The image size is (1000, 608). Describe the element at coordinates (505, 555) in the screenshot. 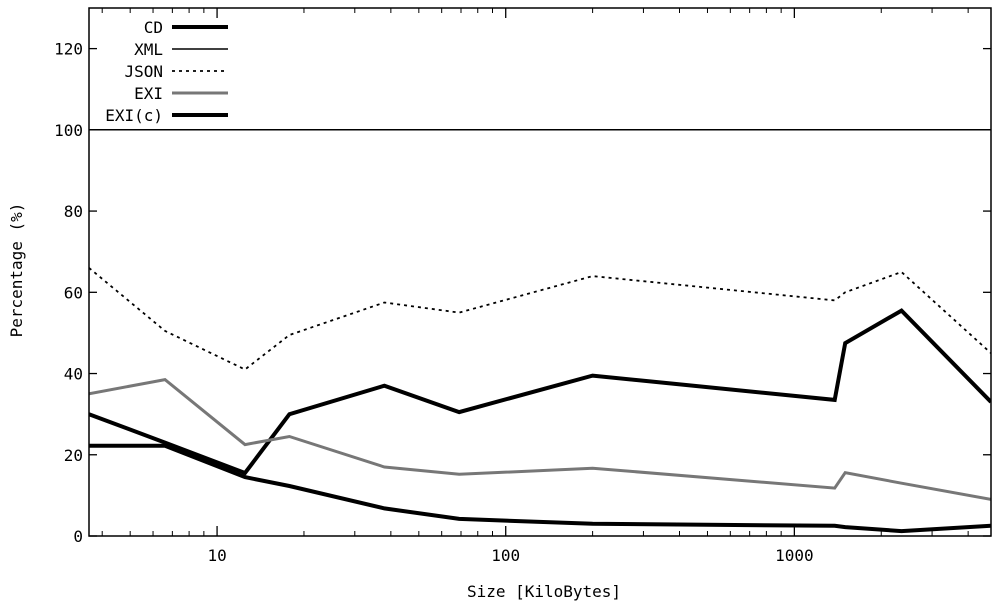

I see `x-tick-label: 100` at that location.